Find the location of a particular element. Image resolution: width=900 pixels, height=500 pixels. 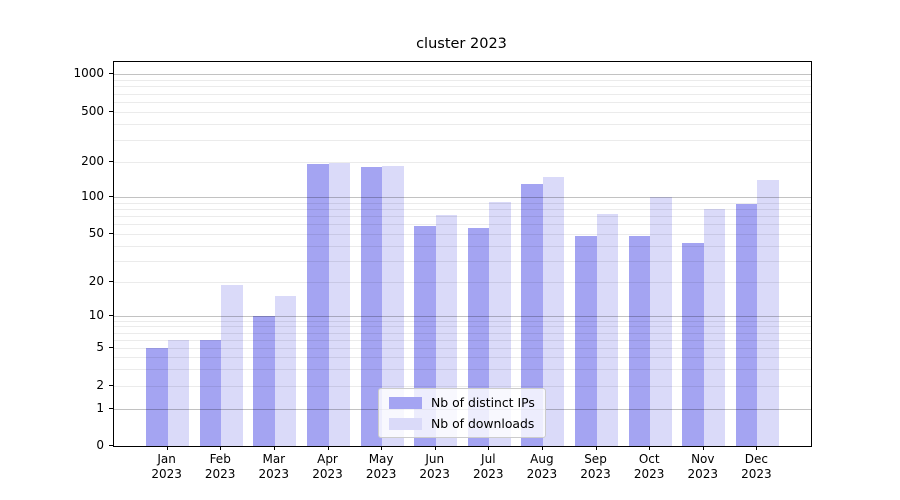

y-tick-label: 100 is located at coordinates (92, 196).